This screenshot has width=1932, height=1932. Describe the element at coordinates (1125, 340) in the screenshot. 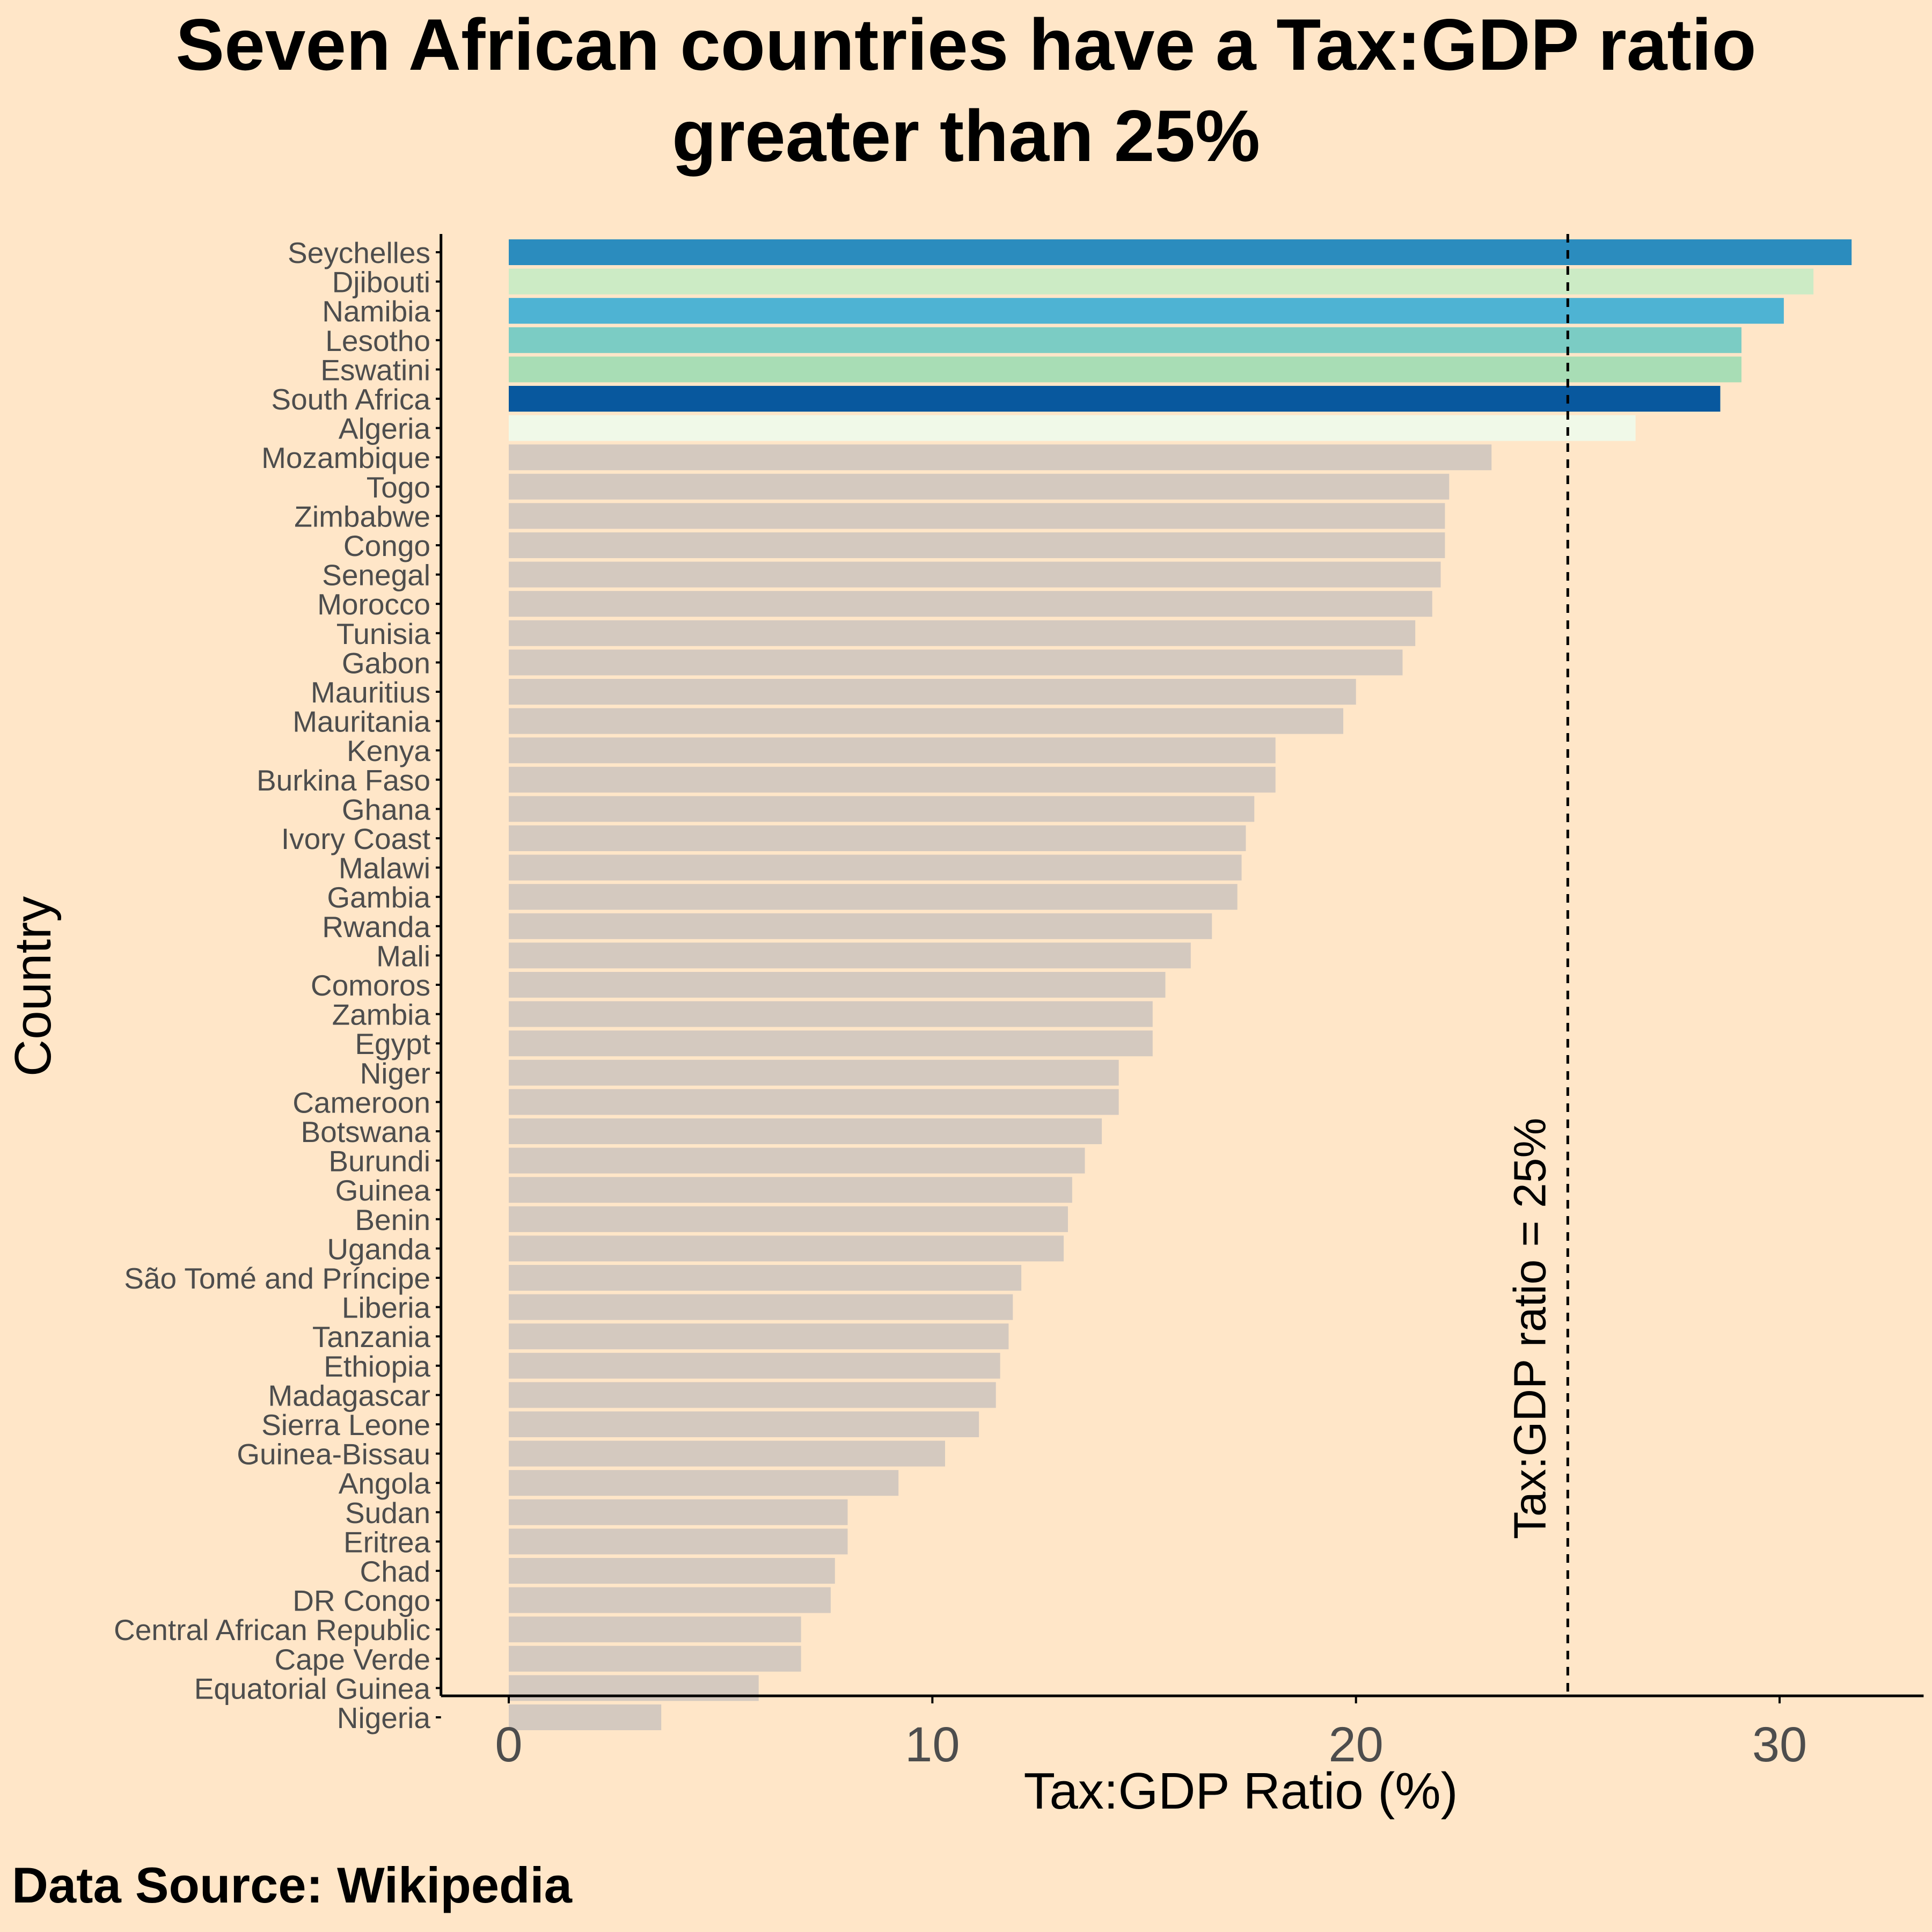

I see `bar-lesotho` at that location.